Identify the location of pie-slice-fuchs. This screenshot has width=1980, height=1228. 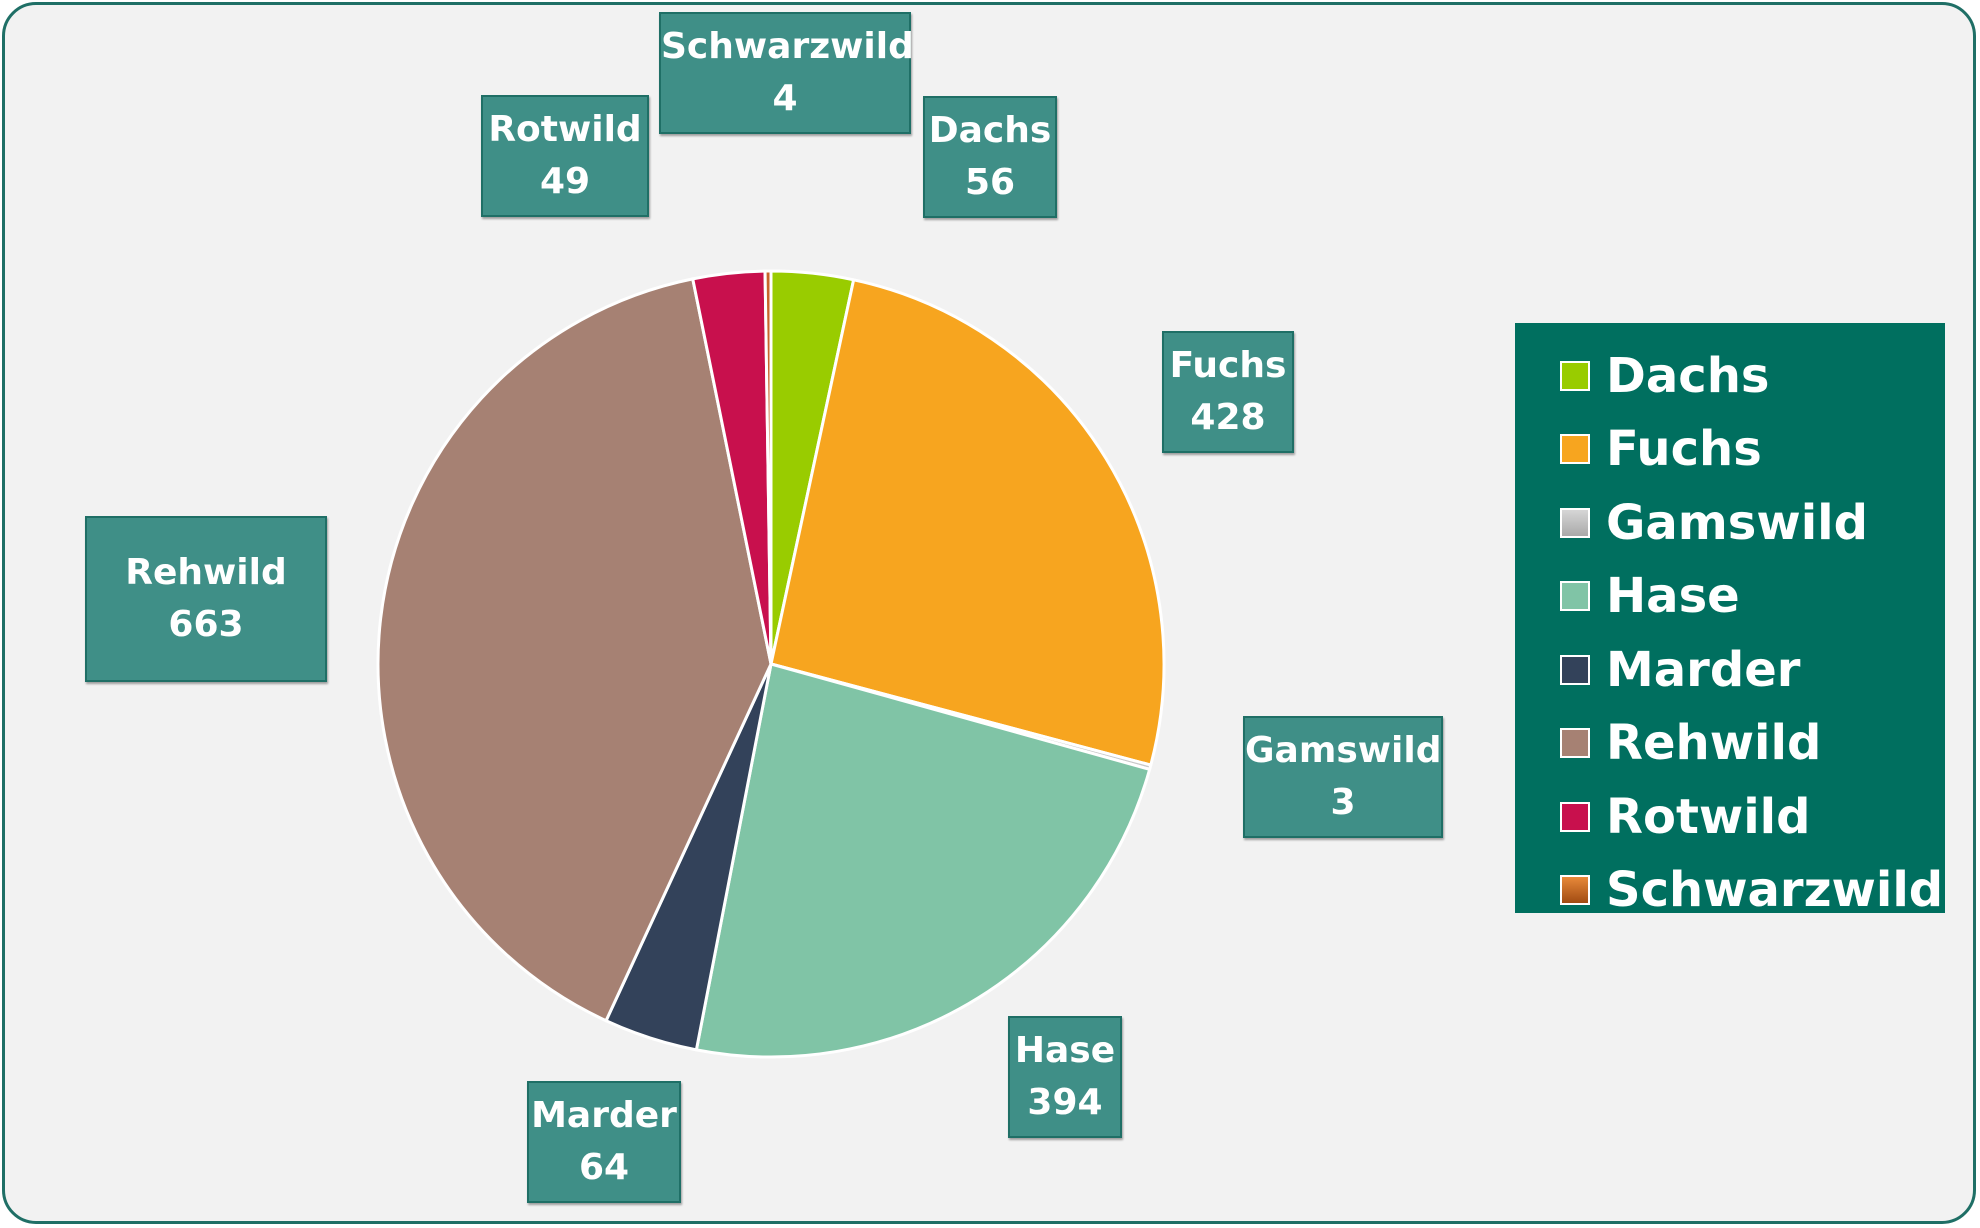
(967, 522).